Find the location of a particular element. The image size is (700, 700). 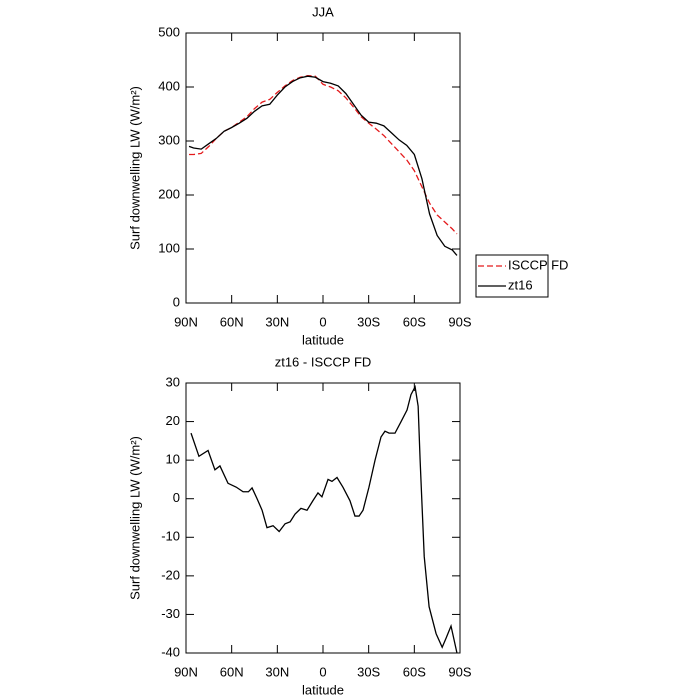

y-tick-label: 500 is located at coordinates (169, 31).